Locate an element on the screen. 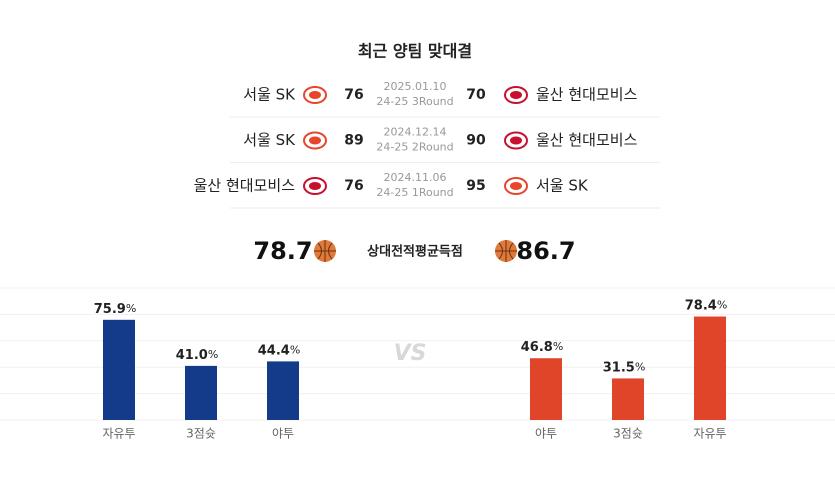 Image resolution: width=835 pixels, height=480 pixels. value-label: 44.4% is located at coordinates (279, 350).